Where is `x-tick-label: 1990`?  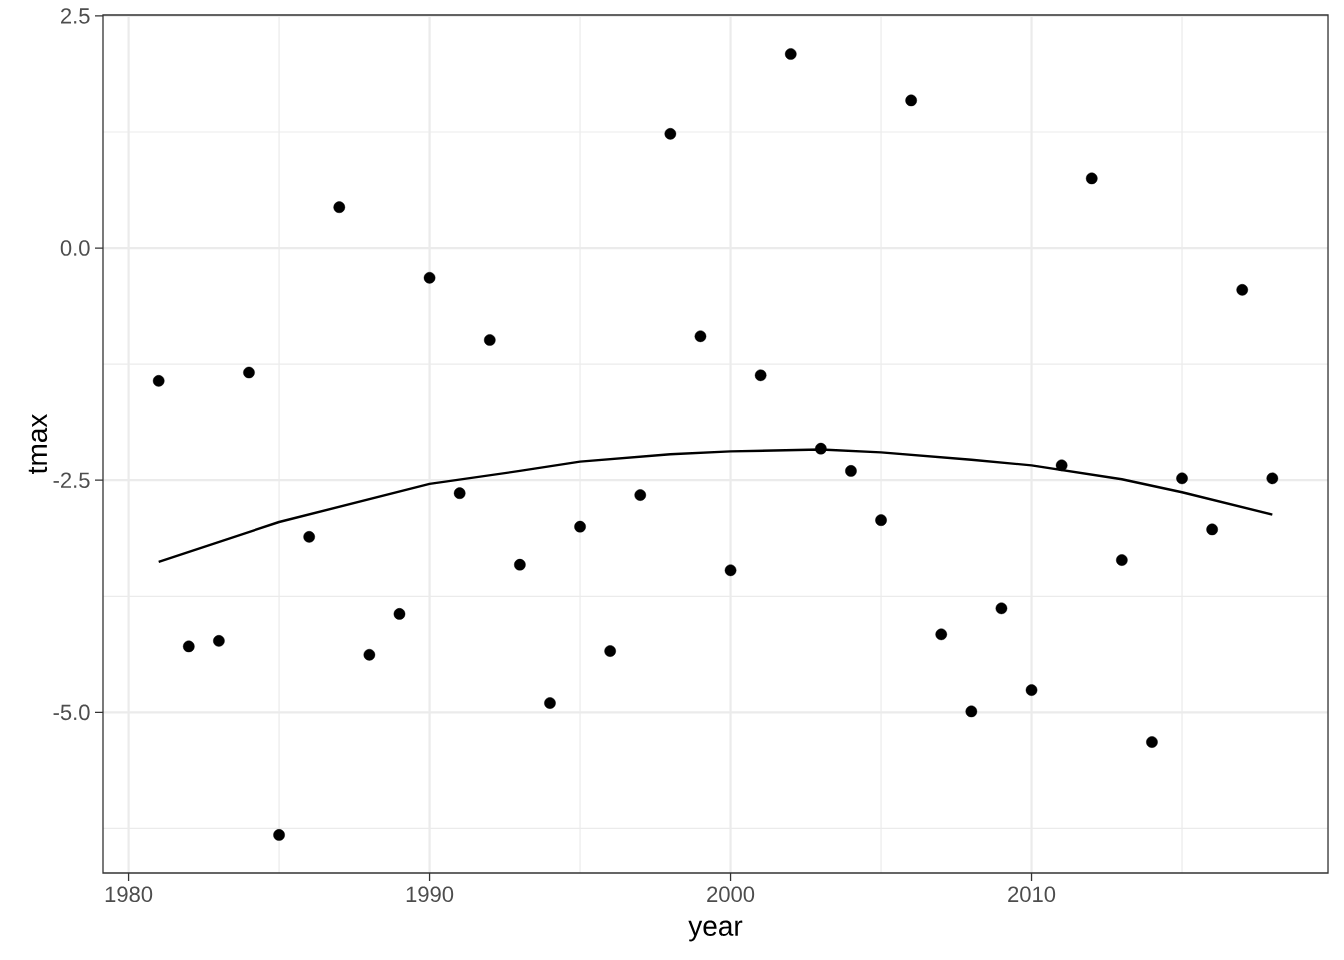 x-tick-label: 1990 is located at coordinates (430, 894).